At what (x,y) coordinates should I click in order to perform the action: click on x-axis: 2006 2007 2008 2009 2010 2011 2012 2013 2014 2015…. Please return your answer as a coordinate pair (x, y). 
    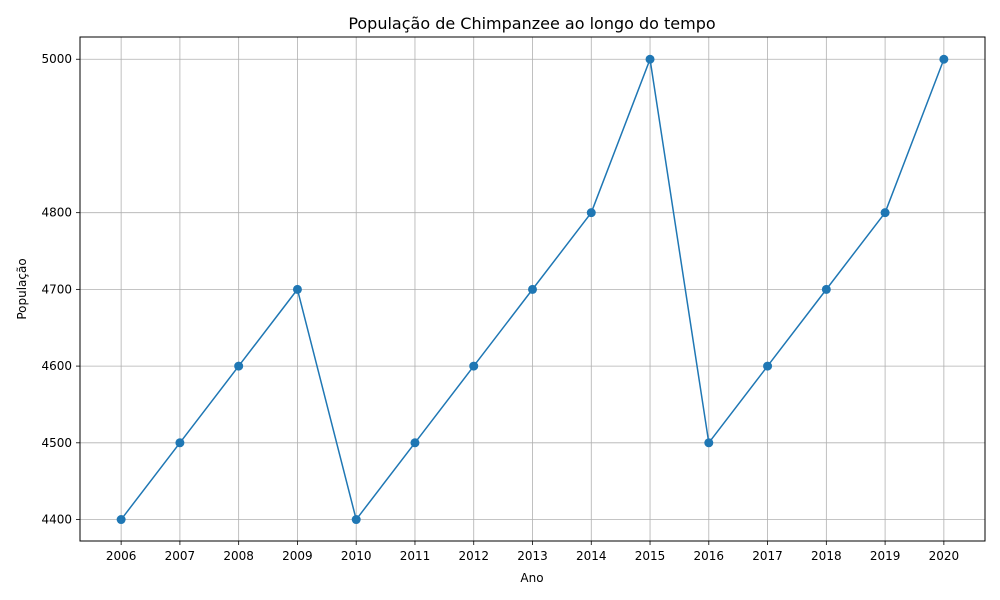
    Looking at the image, I should click on (532, 552).